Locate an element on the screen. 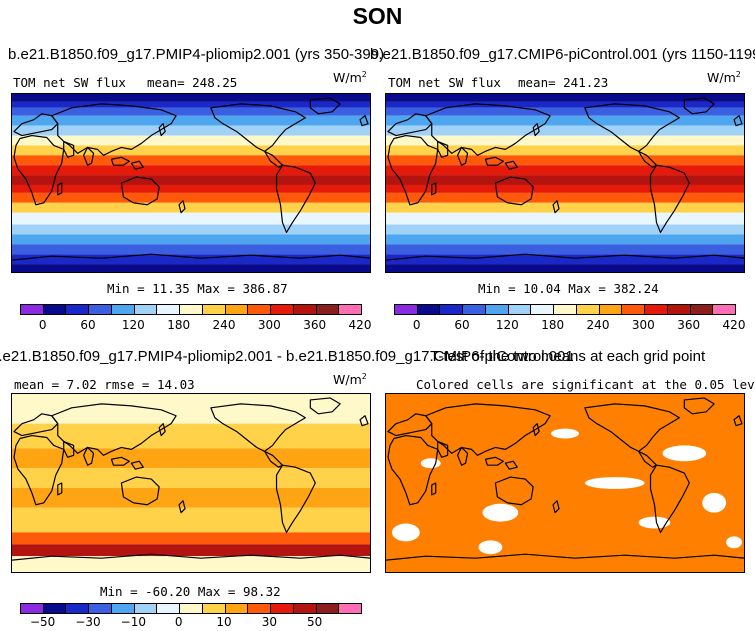 The image size is (755, 631). colorbar-tick-label: −10 is located at coordinates (133, 622).